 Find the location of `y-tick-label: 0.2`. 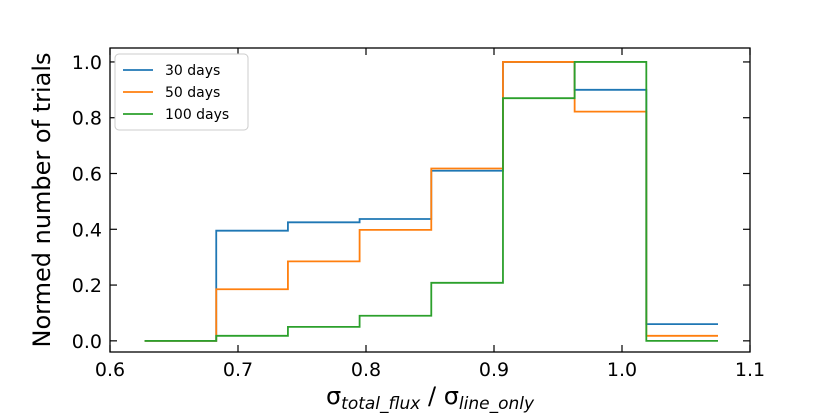

y-tick-label: 0.2 is located at coordinates (87, 286).